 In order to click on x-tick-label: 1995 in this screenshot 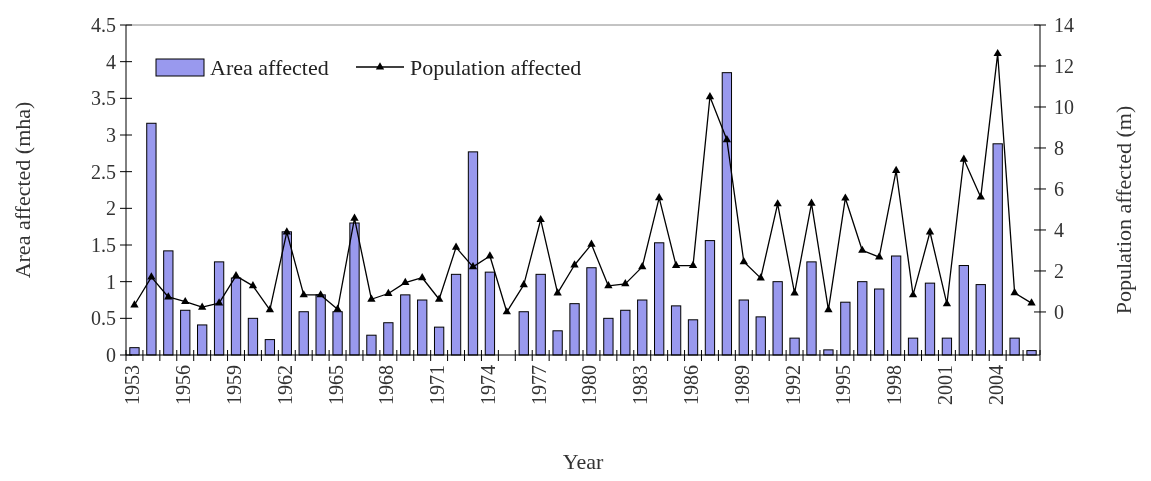, I will do `click(843, 385)`.